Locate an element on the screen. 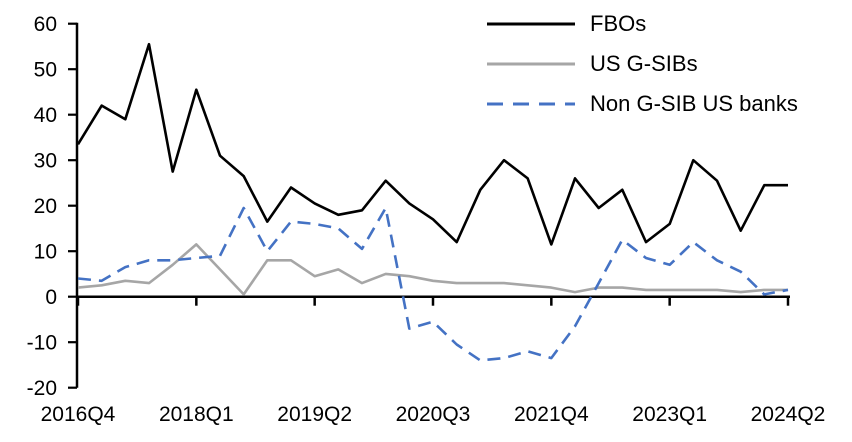  x-axis-tick-label: 2020Q3 is located at coordinates (433, 414).